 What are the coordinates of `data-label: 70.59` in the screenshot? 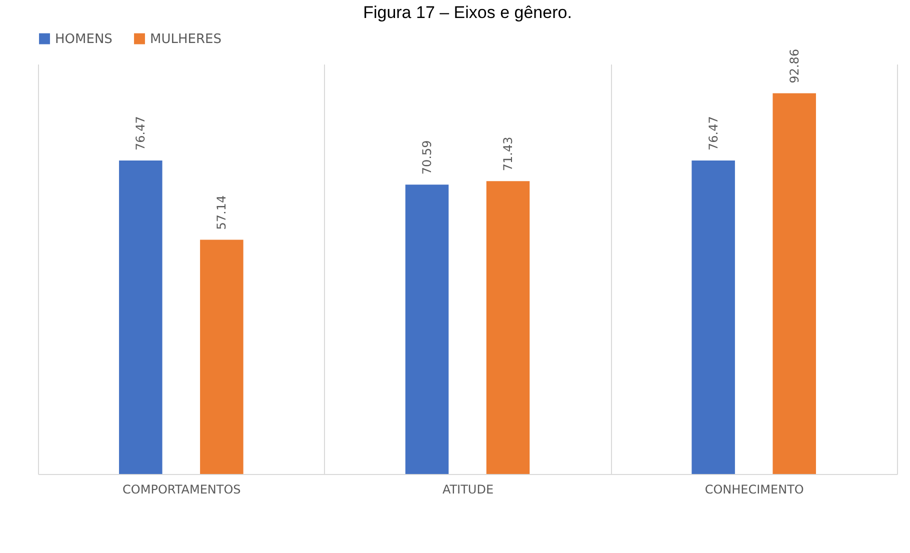 It's located at (427, 157).